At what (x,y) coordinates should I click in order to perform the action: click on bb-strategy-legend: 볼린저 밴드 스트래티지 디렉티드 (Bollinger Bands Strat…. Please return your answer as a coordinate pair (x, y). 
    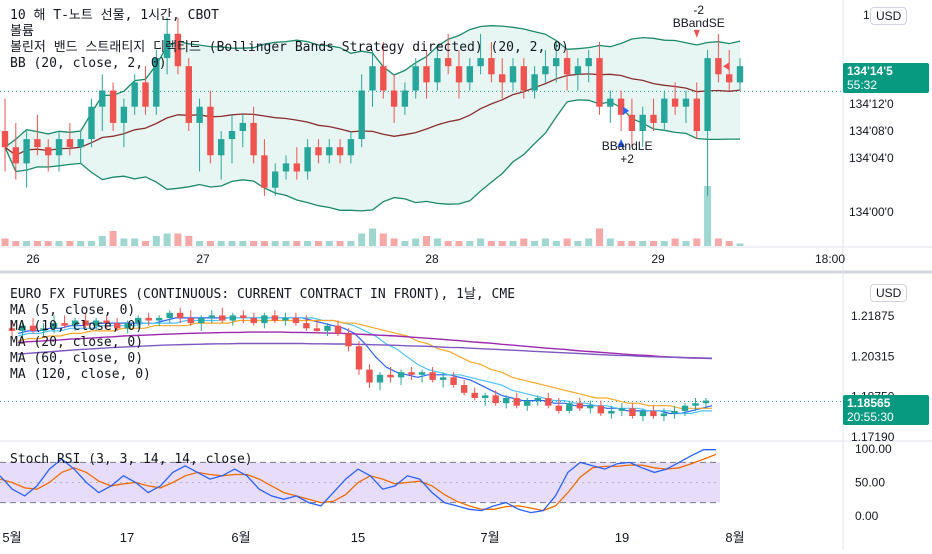
    Looking at the image, I should click on (289, 47).